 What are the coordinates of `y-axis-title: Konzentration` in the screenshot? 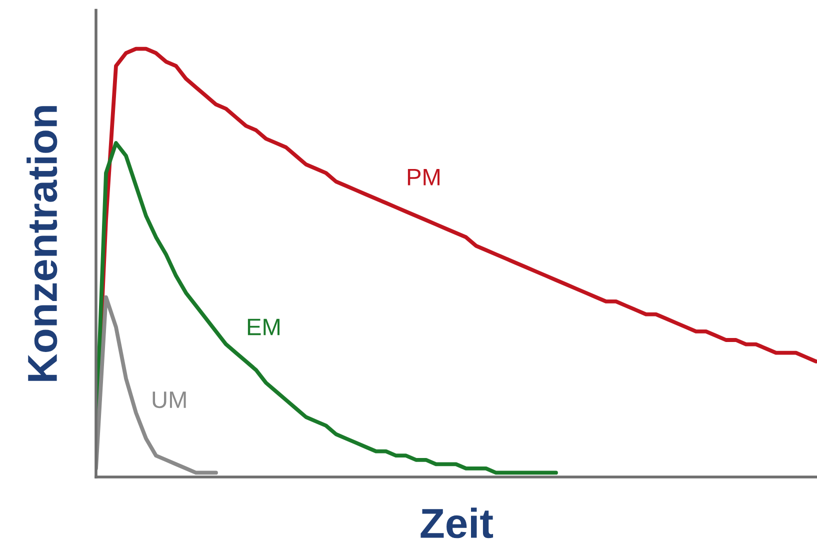 It's located at (42, 243).